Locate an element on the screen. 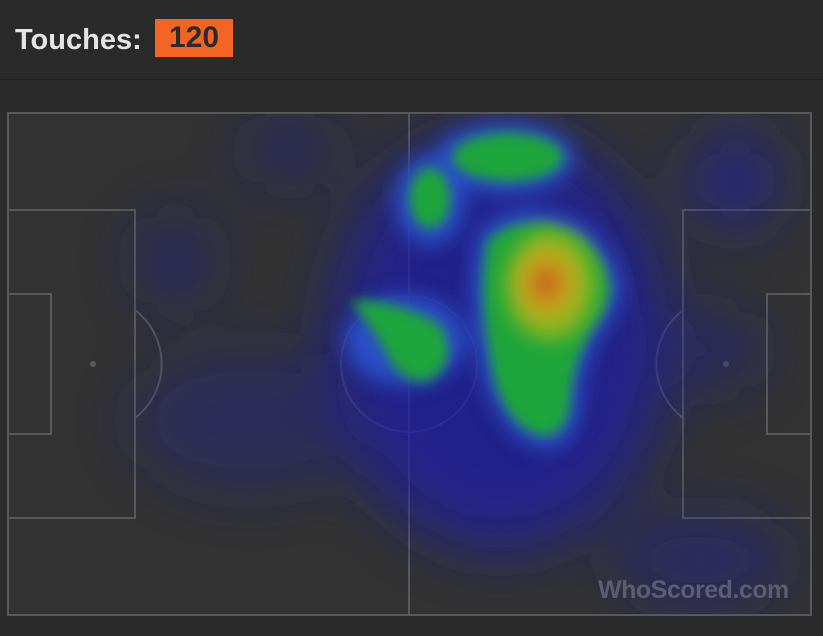 The image size is (823, 636). header: Touches: 120 is located at coordinates (411, 40).